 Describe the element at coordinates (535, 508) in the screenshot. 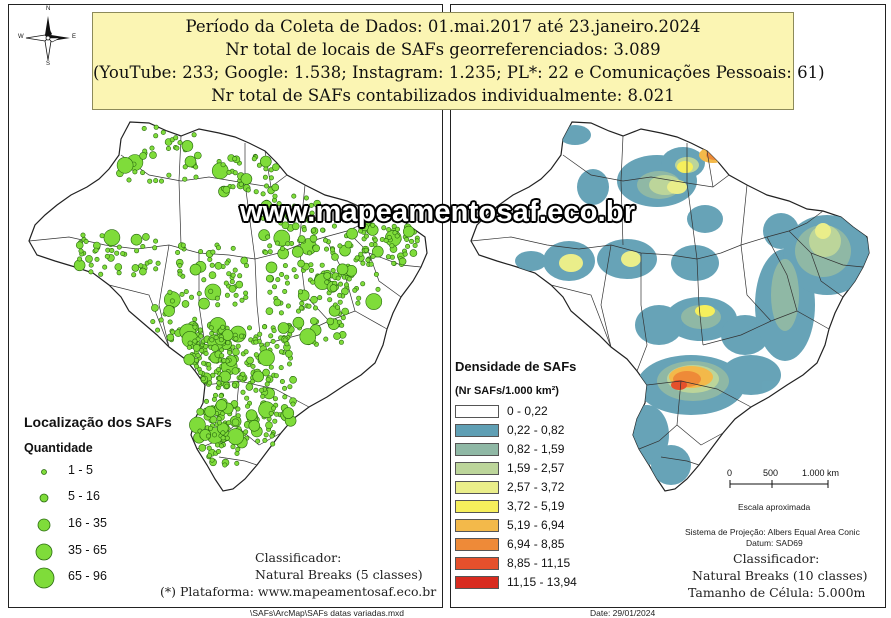

I see `density-legend-row: 3,72 - 5,19` at that location.